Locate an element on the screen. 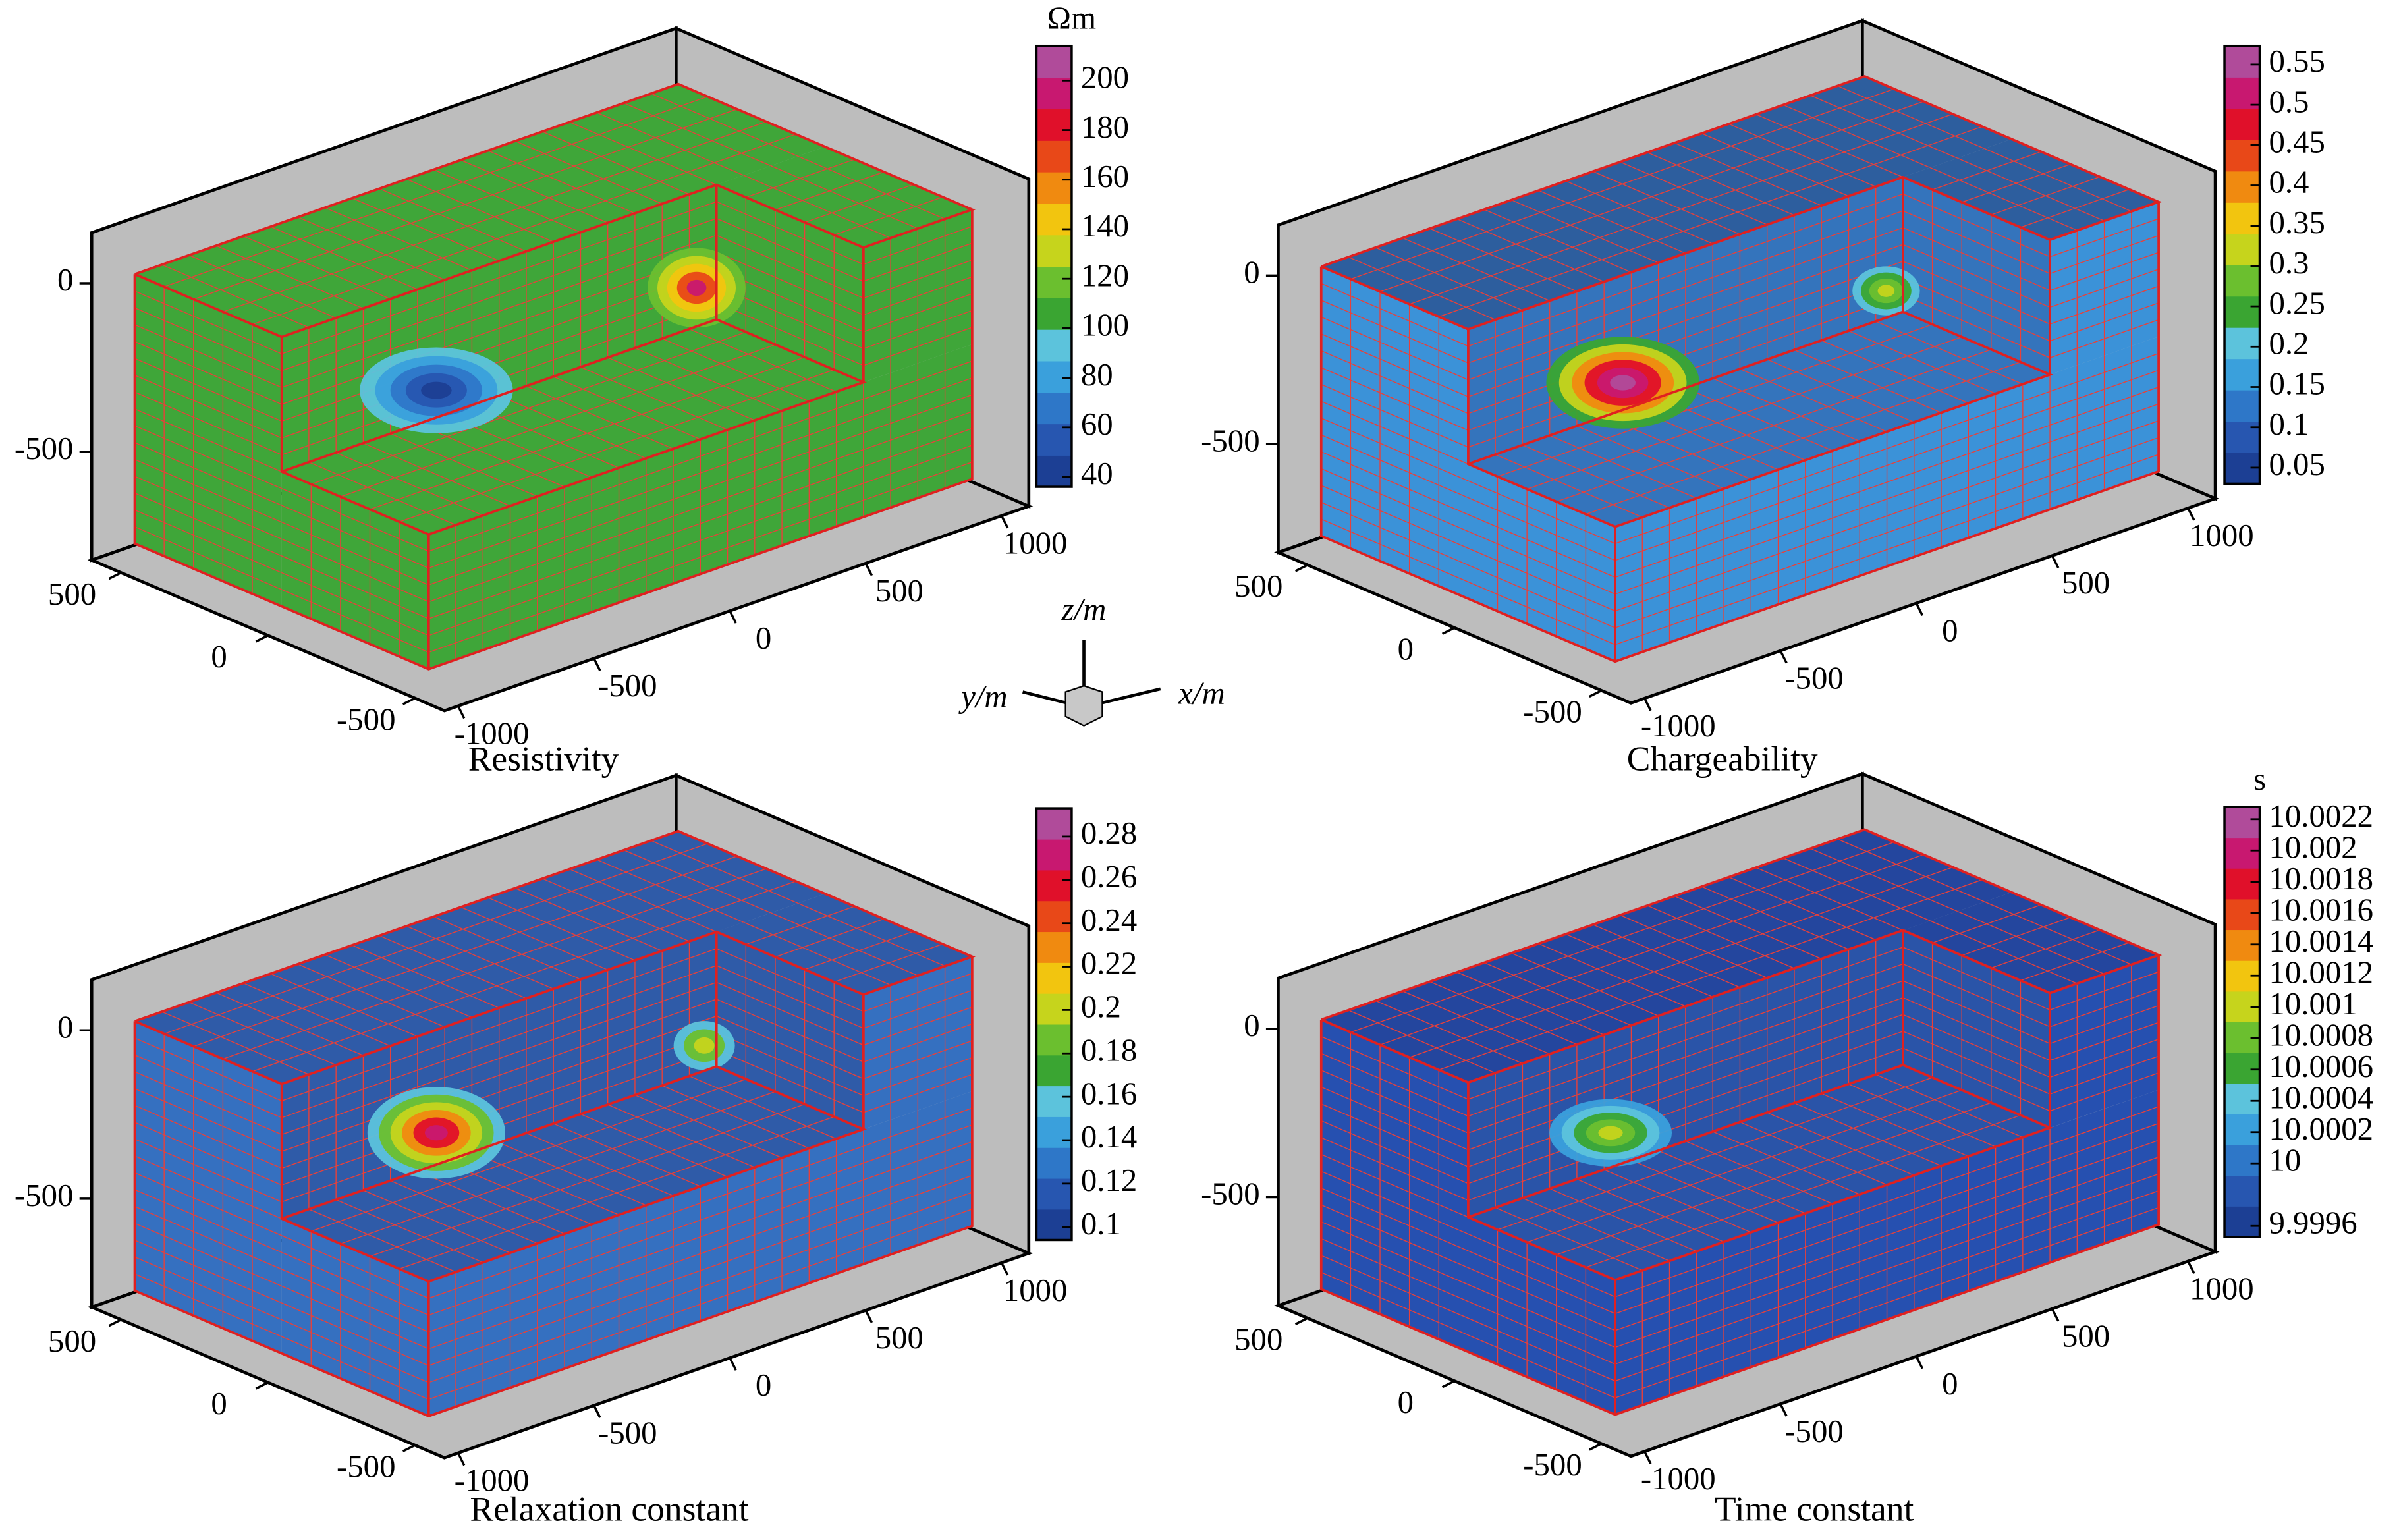 The image size is (2399, 1540). colorbar-tick-label: 0.14 is located at coordinates (1109, 1137).